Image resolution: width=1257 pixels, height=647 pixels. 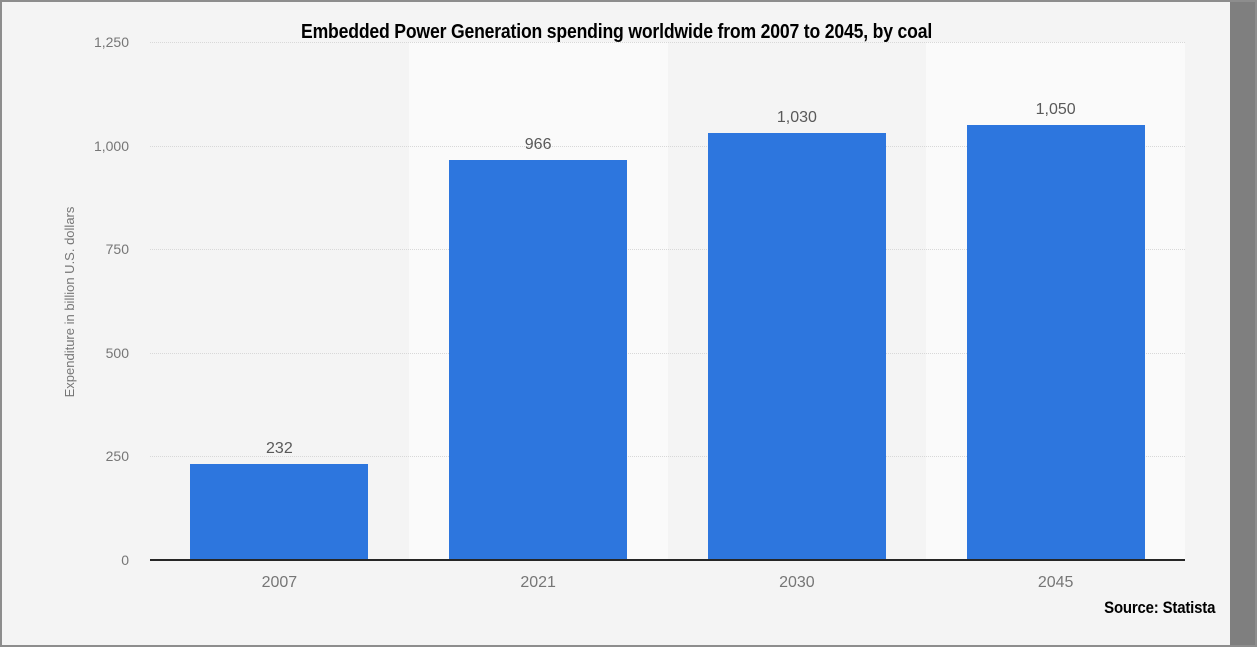 What do you see at coordinates (279, 511) in the screenshot?
I see `bar-2007` at bounding box center [279, 511].